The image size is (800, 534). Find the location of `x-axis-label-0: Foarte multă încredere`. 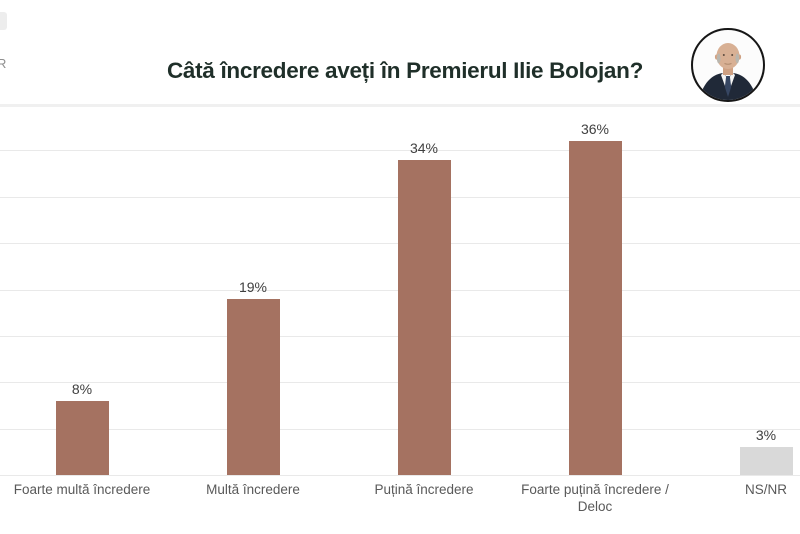

x-axis-label-0: Foarte multă încredere is located at coordinates (82, 489).